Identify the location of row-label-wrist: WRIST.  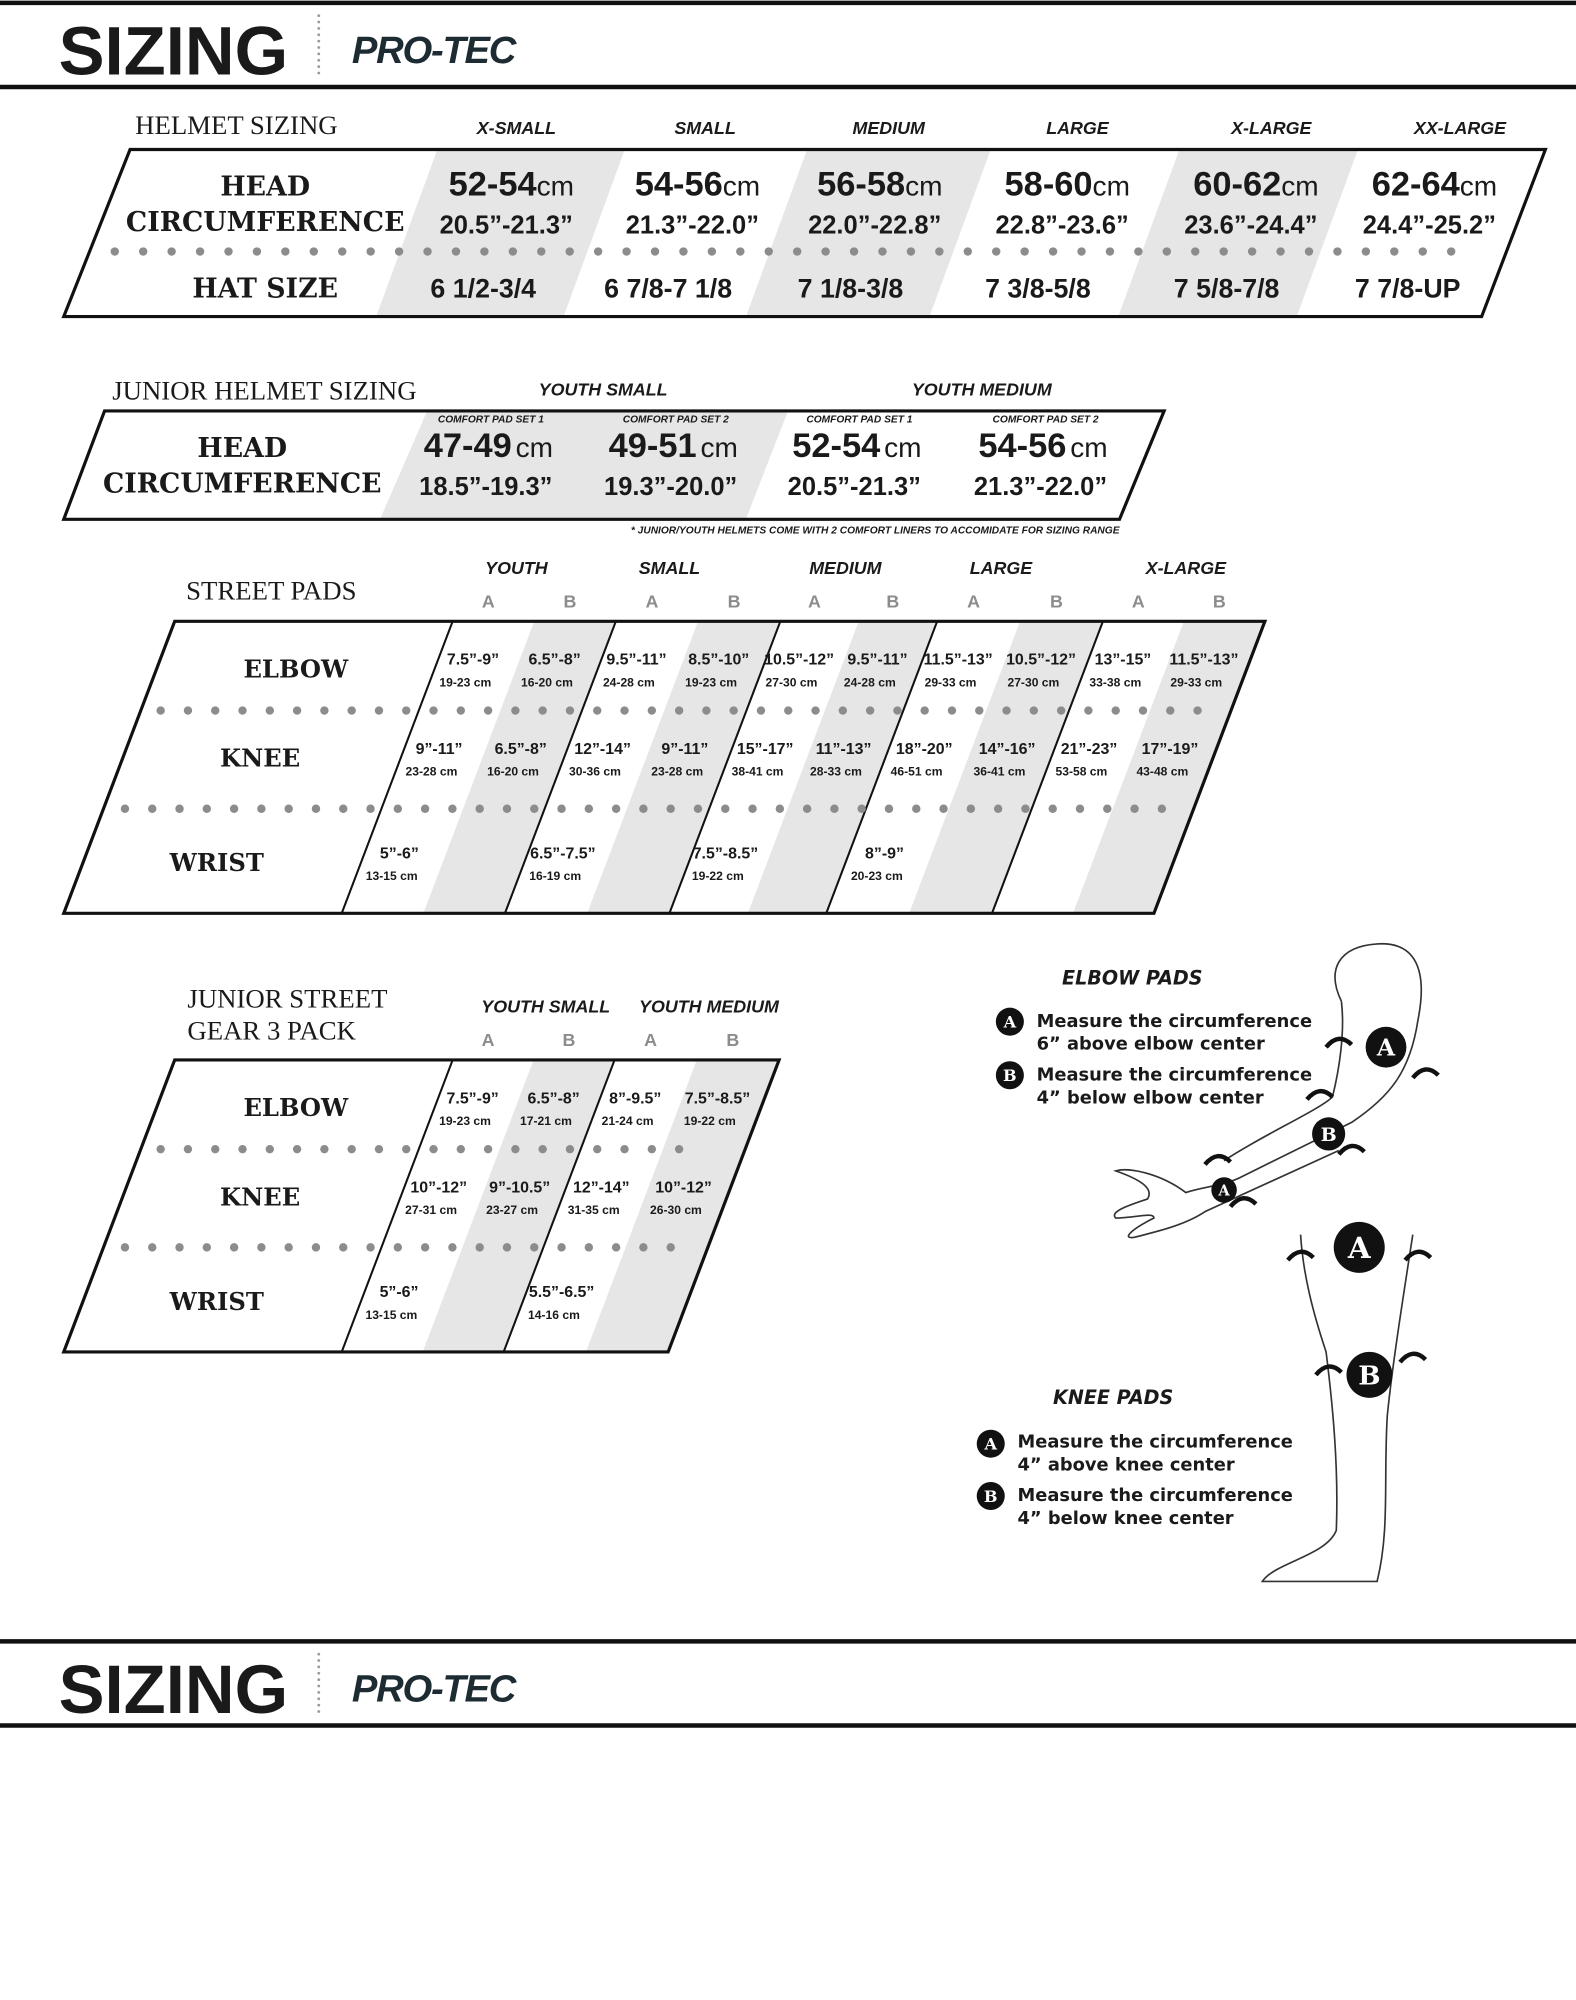
(216, 1301).